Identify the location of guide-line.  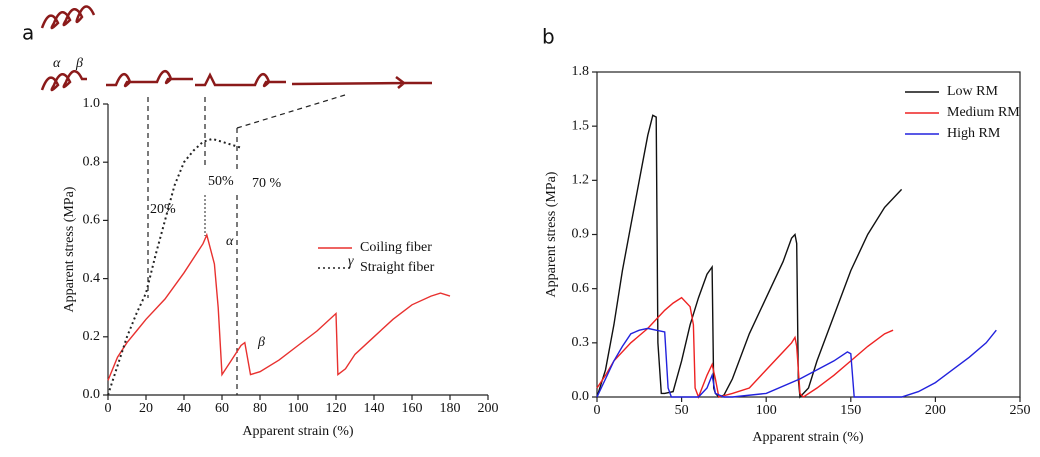
(291, 111).